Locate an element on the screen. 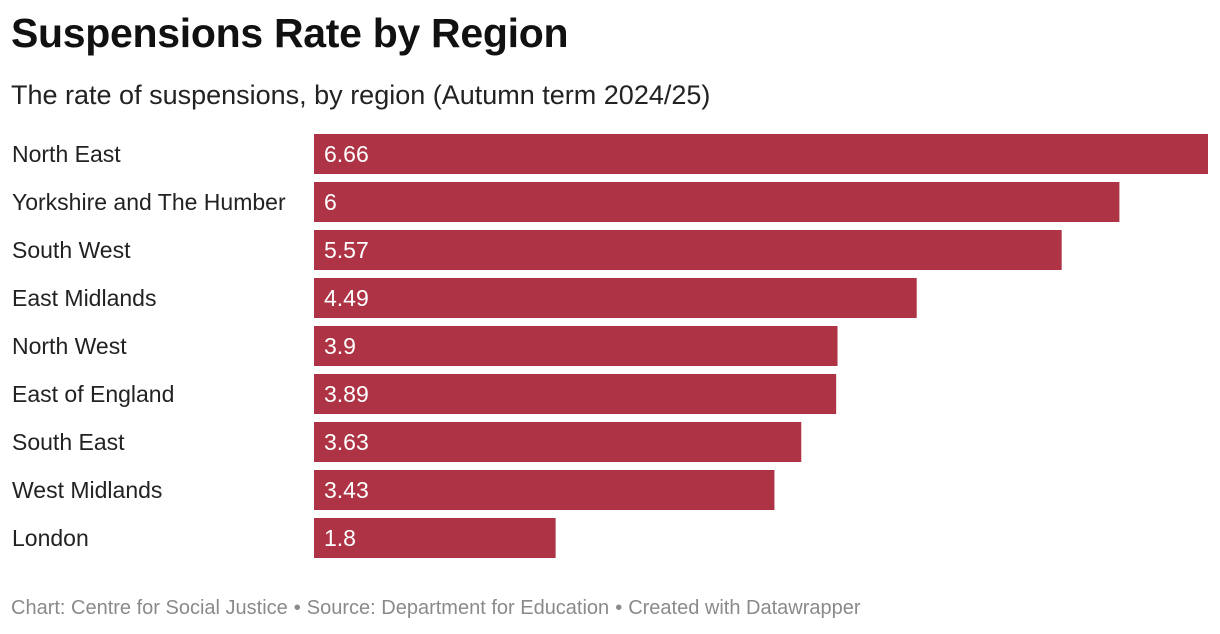 Image resolution: width=1220 pixels, height=634 pixels. bar-row: South East 3.63 is located at coordinates (407, 442).